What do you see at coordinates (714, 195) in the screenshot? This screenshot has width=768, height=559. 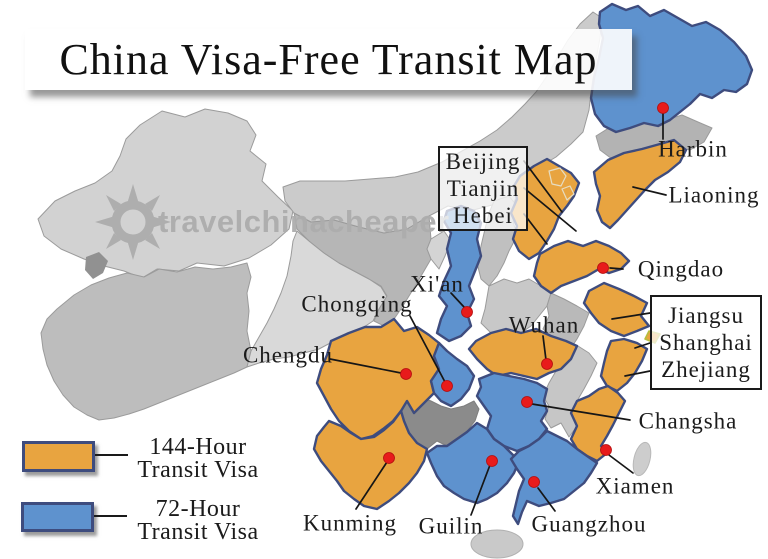 I see `city-label-liaoning: Liaoning` at bounding box center [714, 195].